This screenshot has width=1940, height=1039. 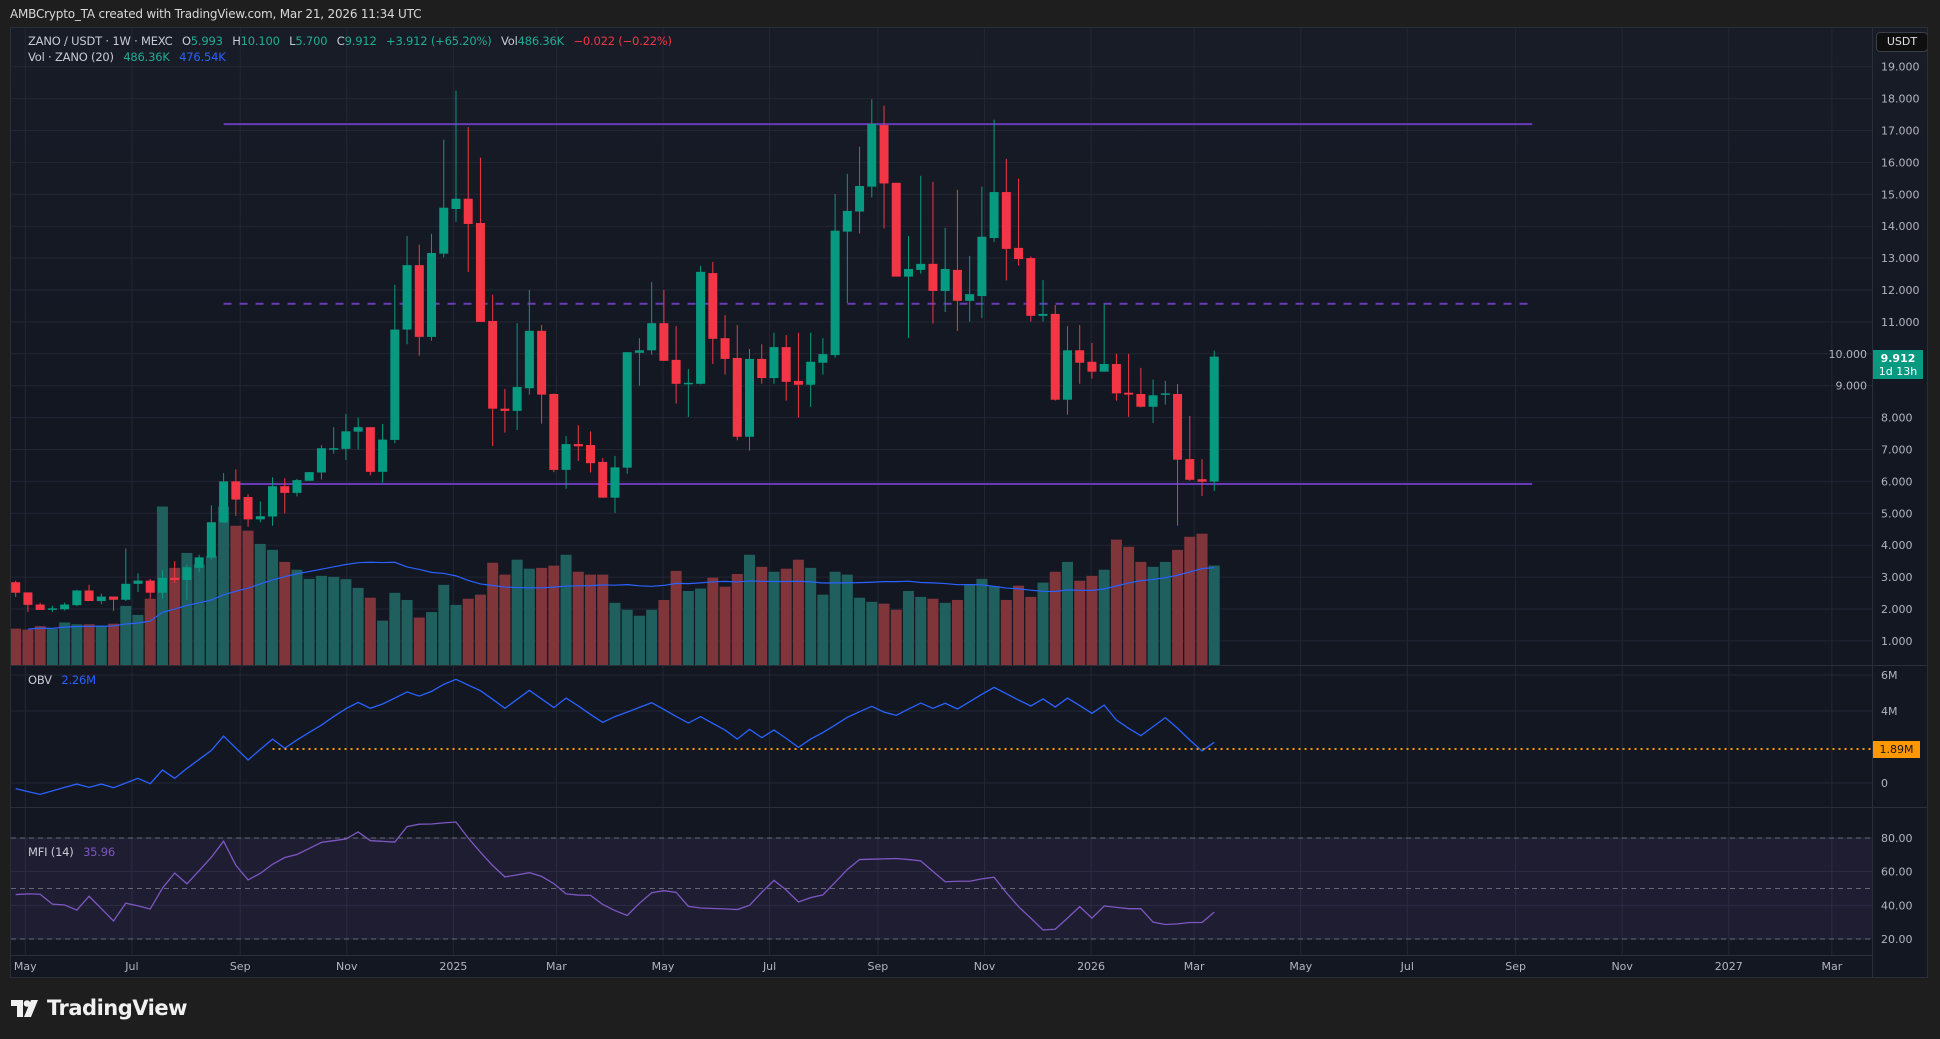 I want to click on obv-axis: 6M 4M 0, so click(x=1889, y=729).